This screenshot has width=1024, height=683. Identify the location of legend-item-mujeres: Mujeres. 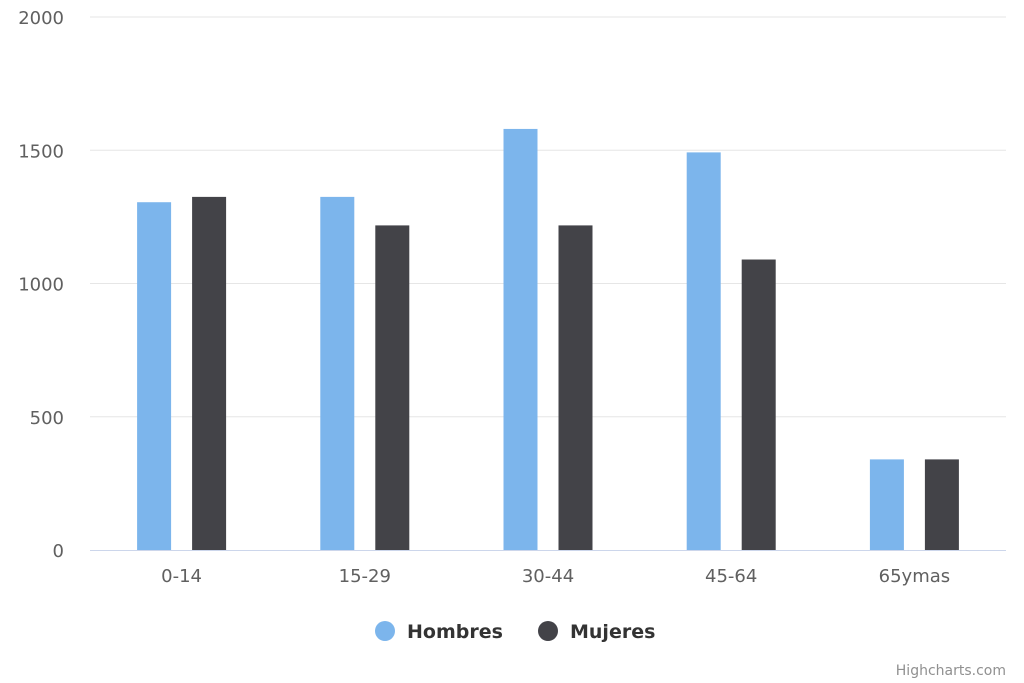
(596, 632).